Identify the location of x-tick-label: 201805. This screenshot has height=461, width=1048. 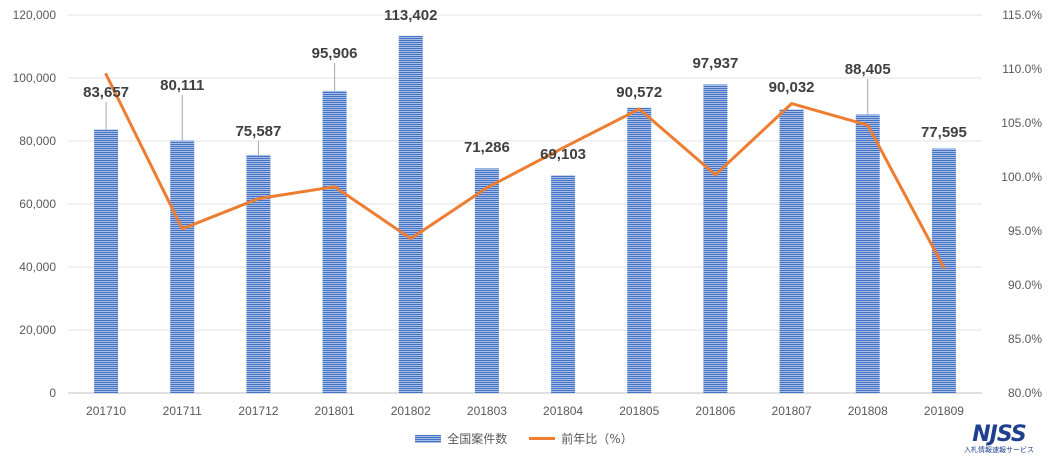
(639, 411).